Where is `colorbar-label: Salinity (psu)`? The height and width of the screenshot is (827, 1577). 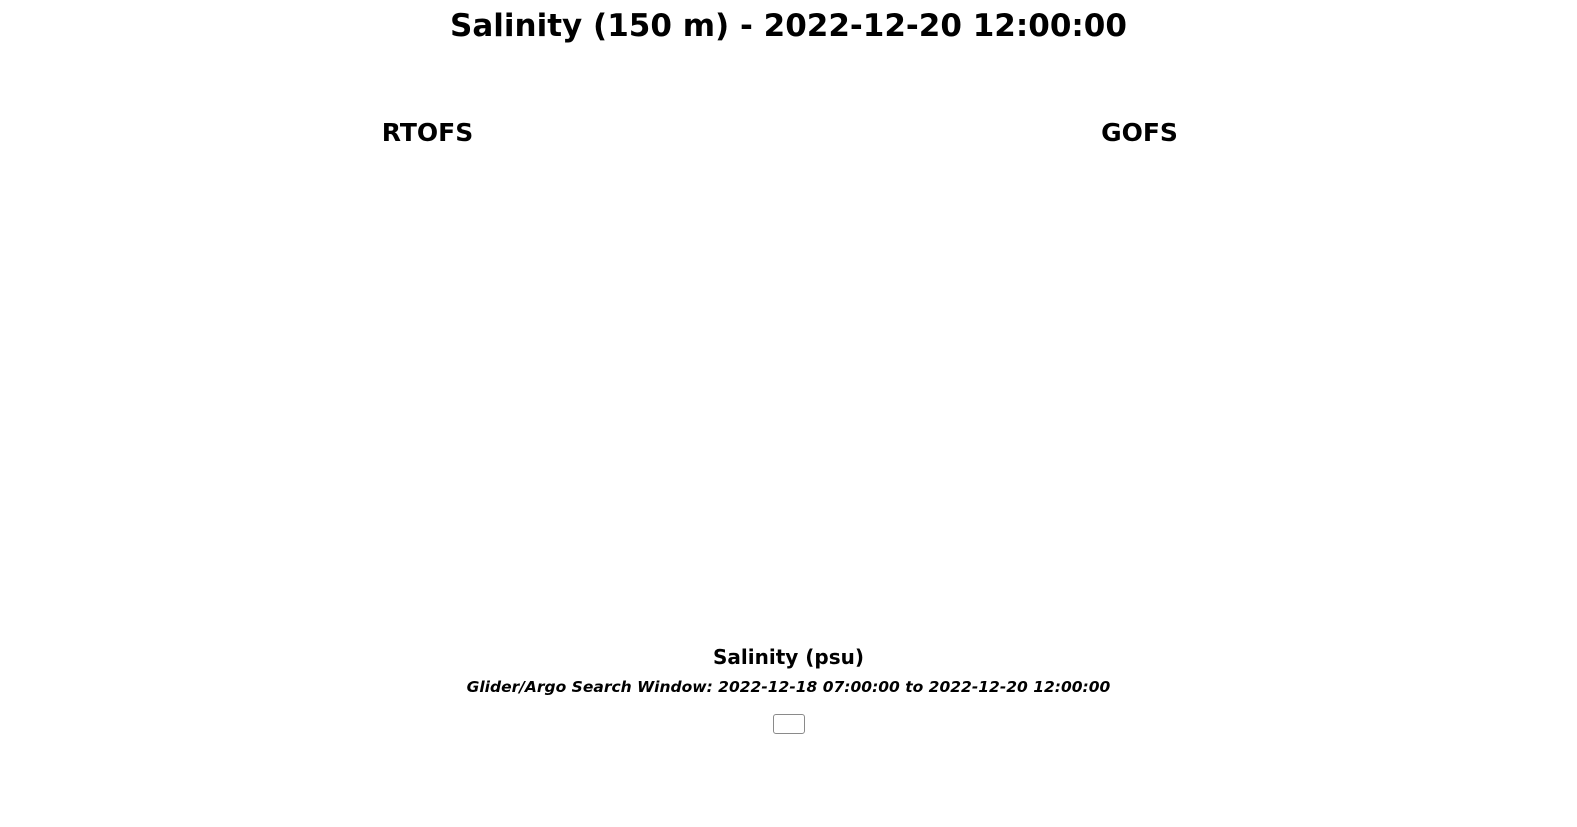 colorbar-label: Salinity (psu) is located at coordinates (788, 657).